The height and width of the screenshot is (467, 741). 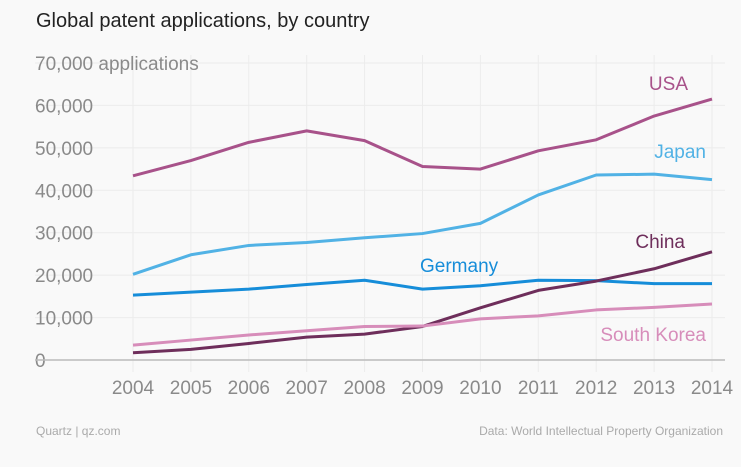 I want to click on y-tick-label: 0, so click(x=40, y=361).